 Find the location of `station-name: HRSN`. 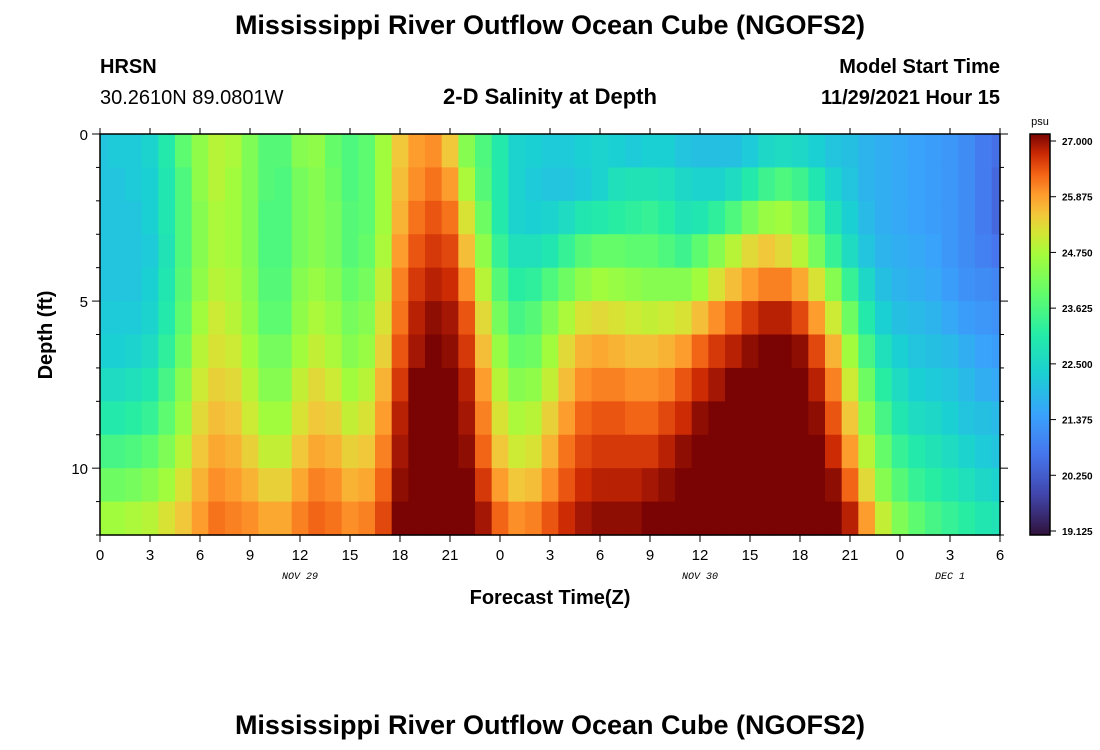

station-name: HRSN is located at coordinates (128, 67).